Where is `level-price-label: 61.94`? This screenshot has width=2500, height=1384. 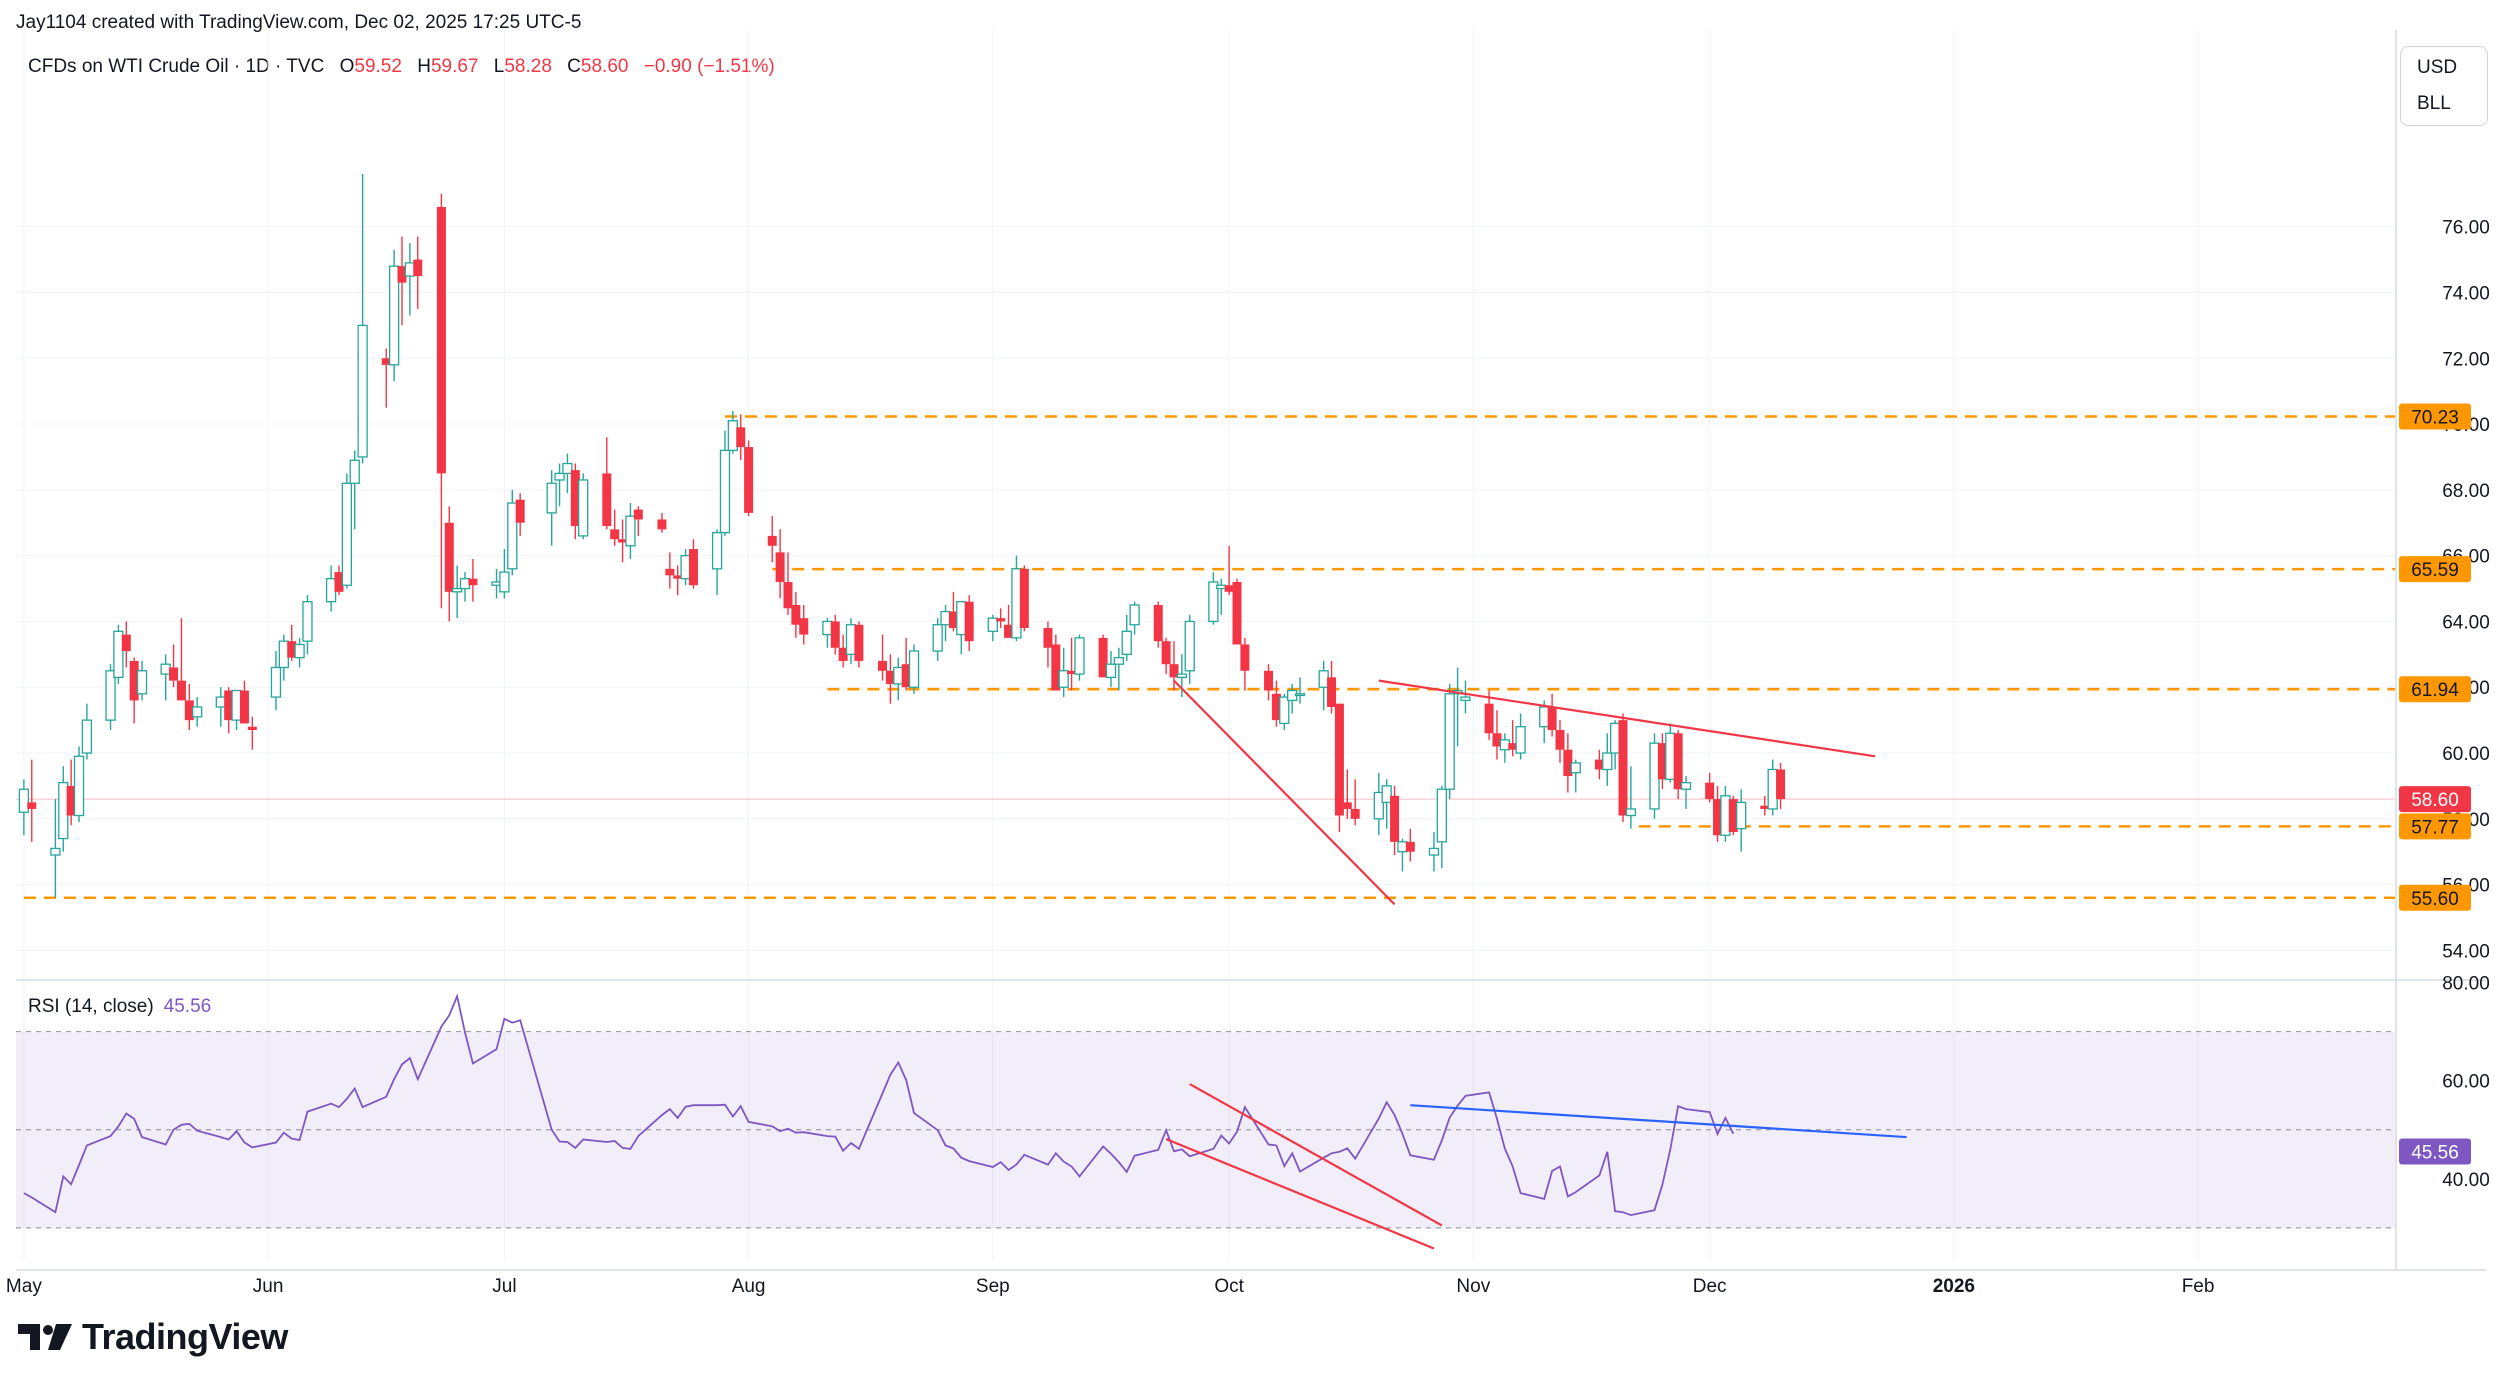
level-price-label: 61.94 is located at coordinates (2435, 690).